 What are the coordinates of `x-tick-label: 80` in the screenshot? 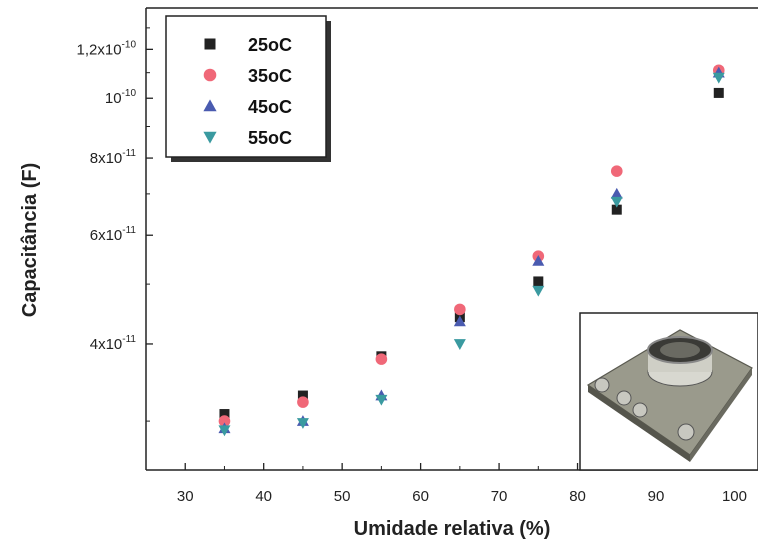 It's located at (577, 496).